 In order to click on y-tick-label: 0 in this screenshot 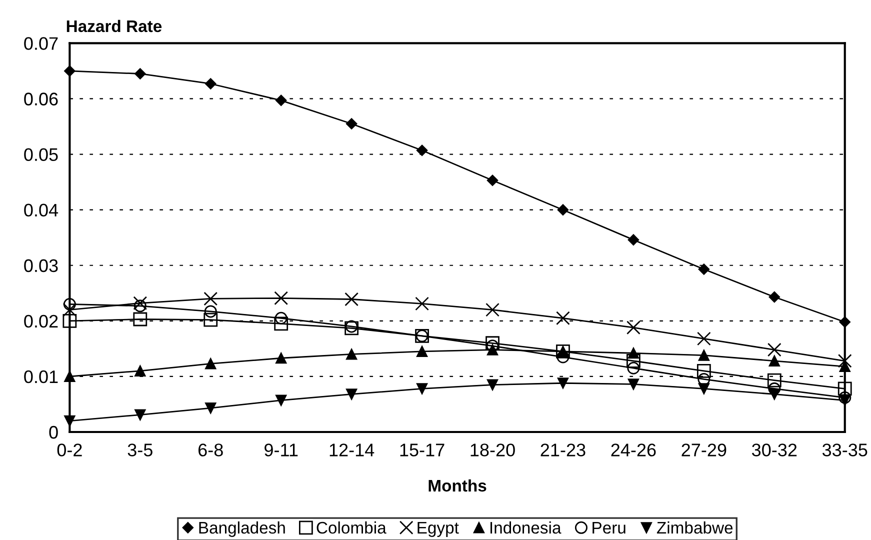, I will do `click(53, 432)`.